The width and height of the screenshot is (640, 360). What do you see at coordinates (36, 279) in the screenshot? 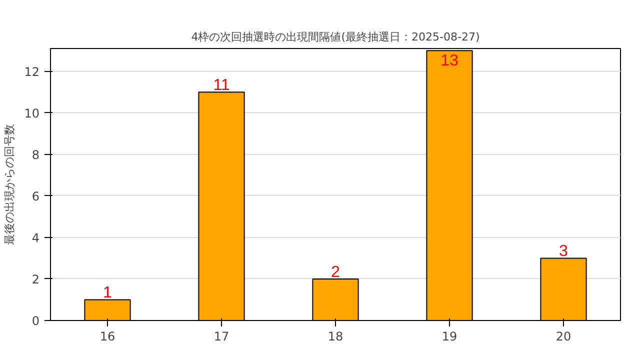
I see `y-tick-label: 2` at bounding box center [36, 279].